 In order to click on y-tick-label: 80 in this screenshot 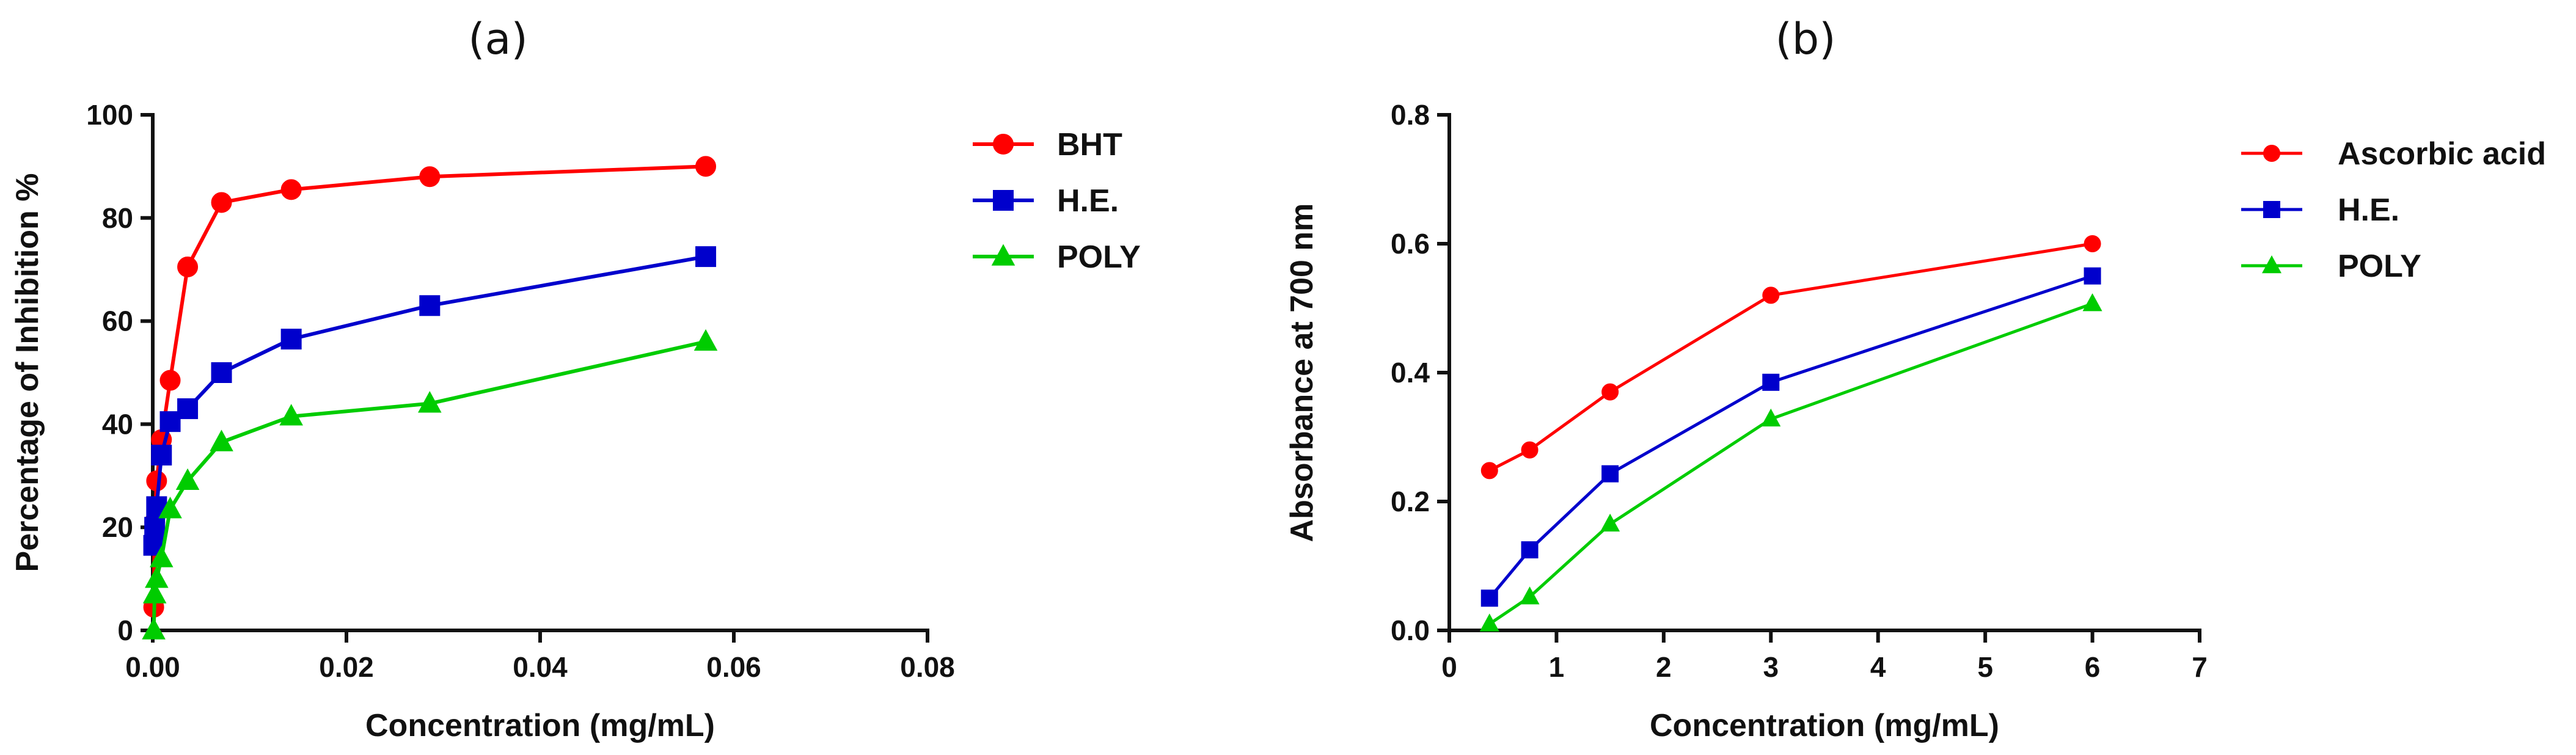, I will do `click(117, 218)`.